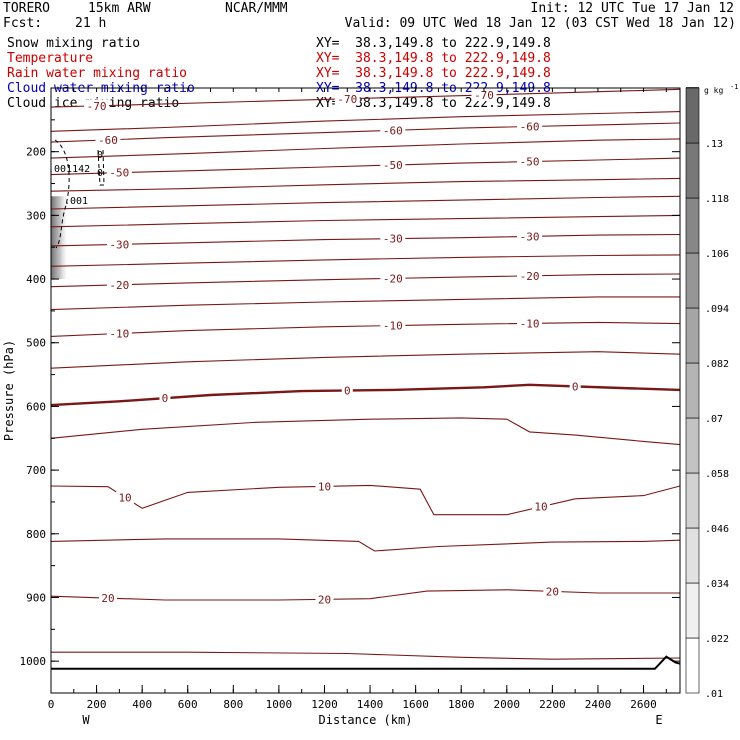  What do you see at coordinates (713, 90) in the screenshot?
I see `colorbar-unit: g kg` at bounding box center [713, 90].